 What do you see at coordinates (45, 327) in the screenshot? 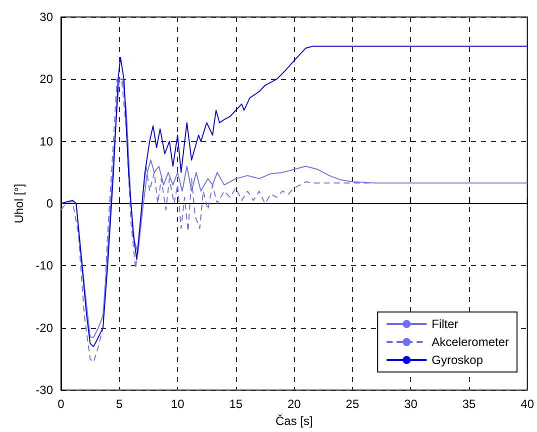
I see `y-tick-label: -20` at bounding box center [45, 327].